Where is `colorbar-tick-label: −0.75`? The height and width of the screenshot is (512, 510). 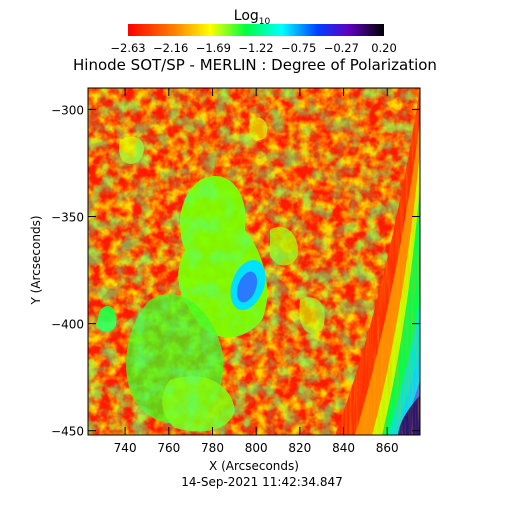
colorbar-tick-label: −0.75 is located at coordinates (298, 48).